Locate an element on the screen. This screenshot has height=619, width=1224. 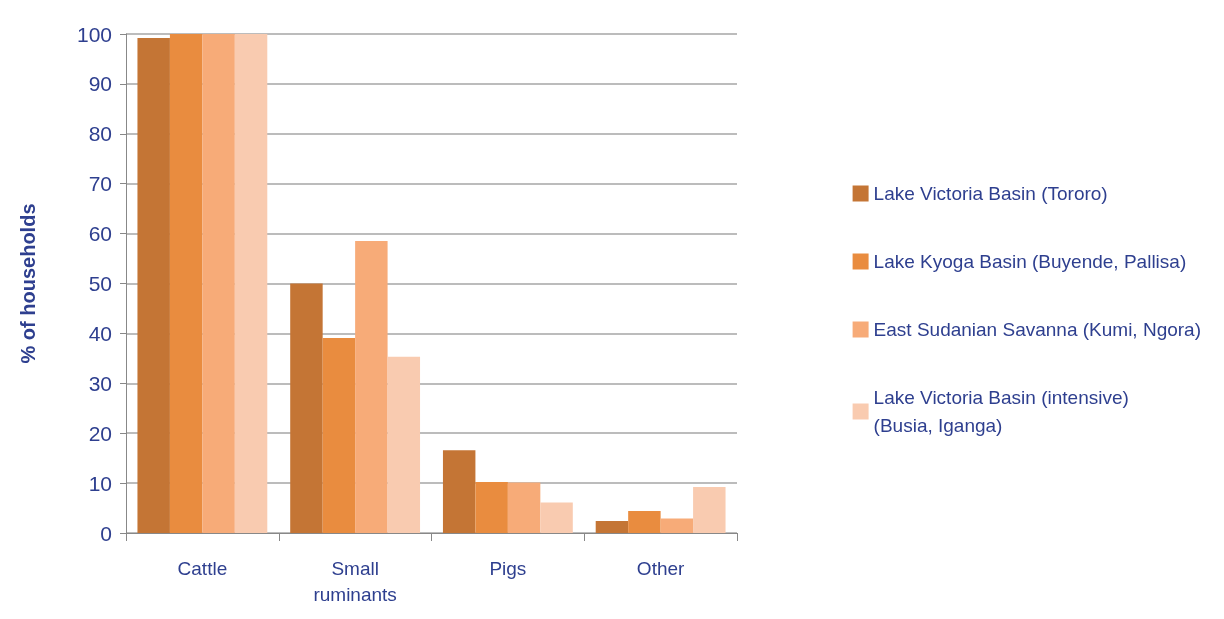
legend-label: Lake Victoria Basin (Tororo) is located at coordinates (990, 193).